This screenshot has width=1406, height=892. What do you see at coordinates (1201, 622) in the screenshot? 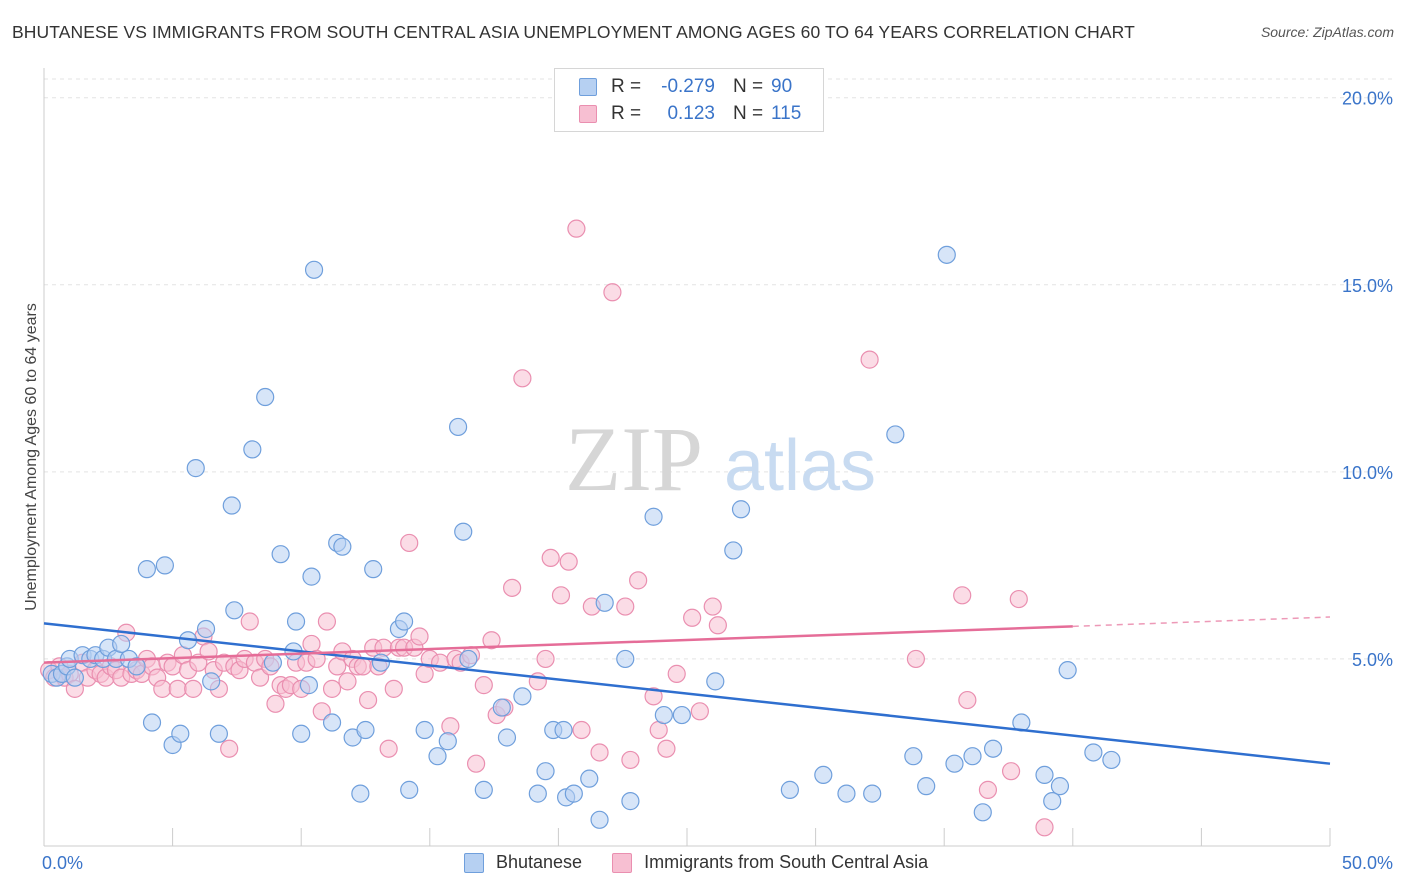
I see `trend-extension-immigrants` at bounding box center [1201, 622].